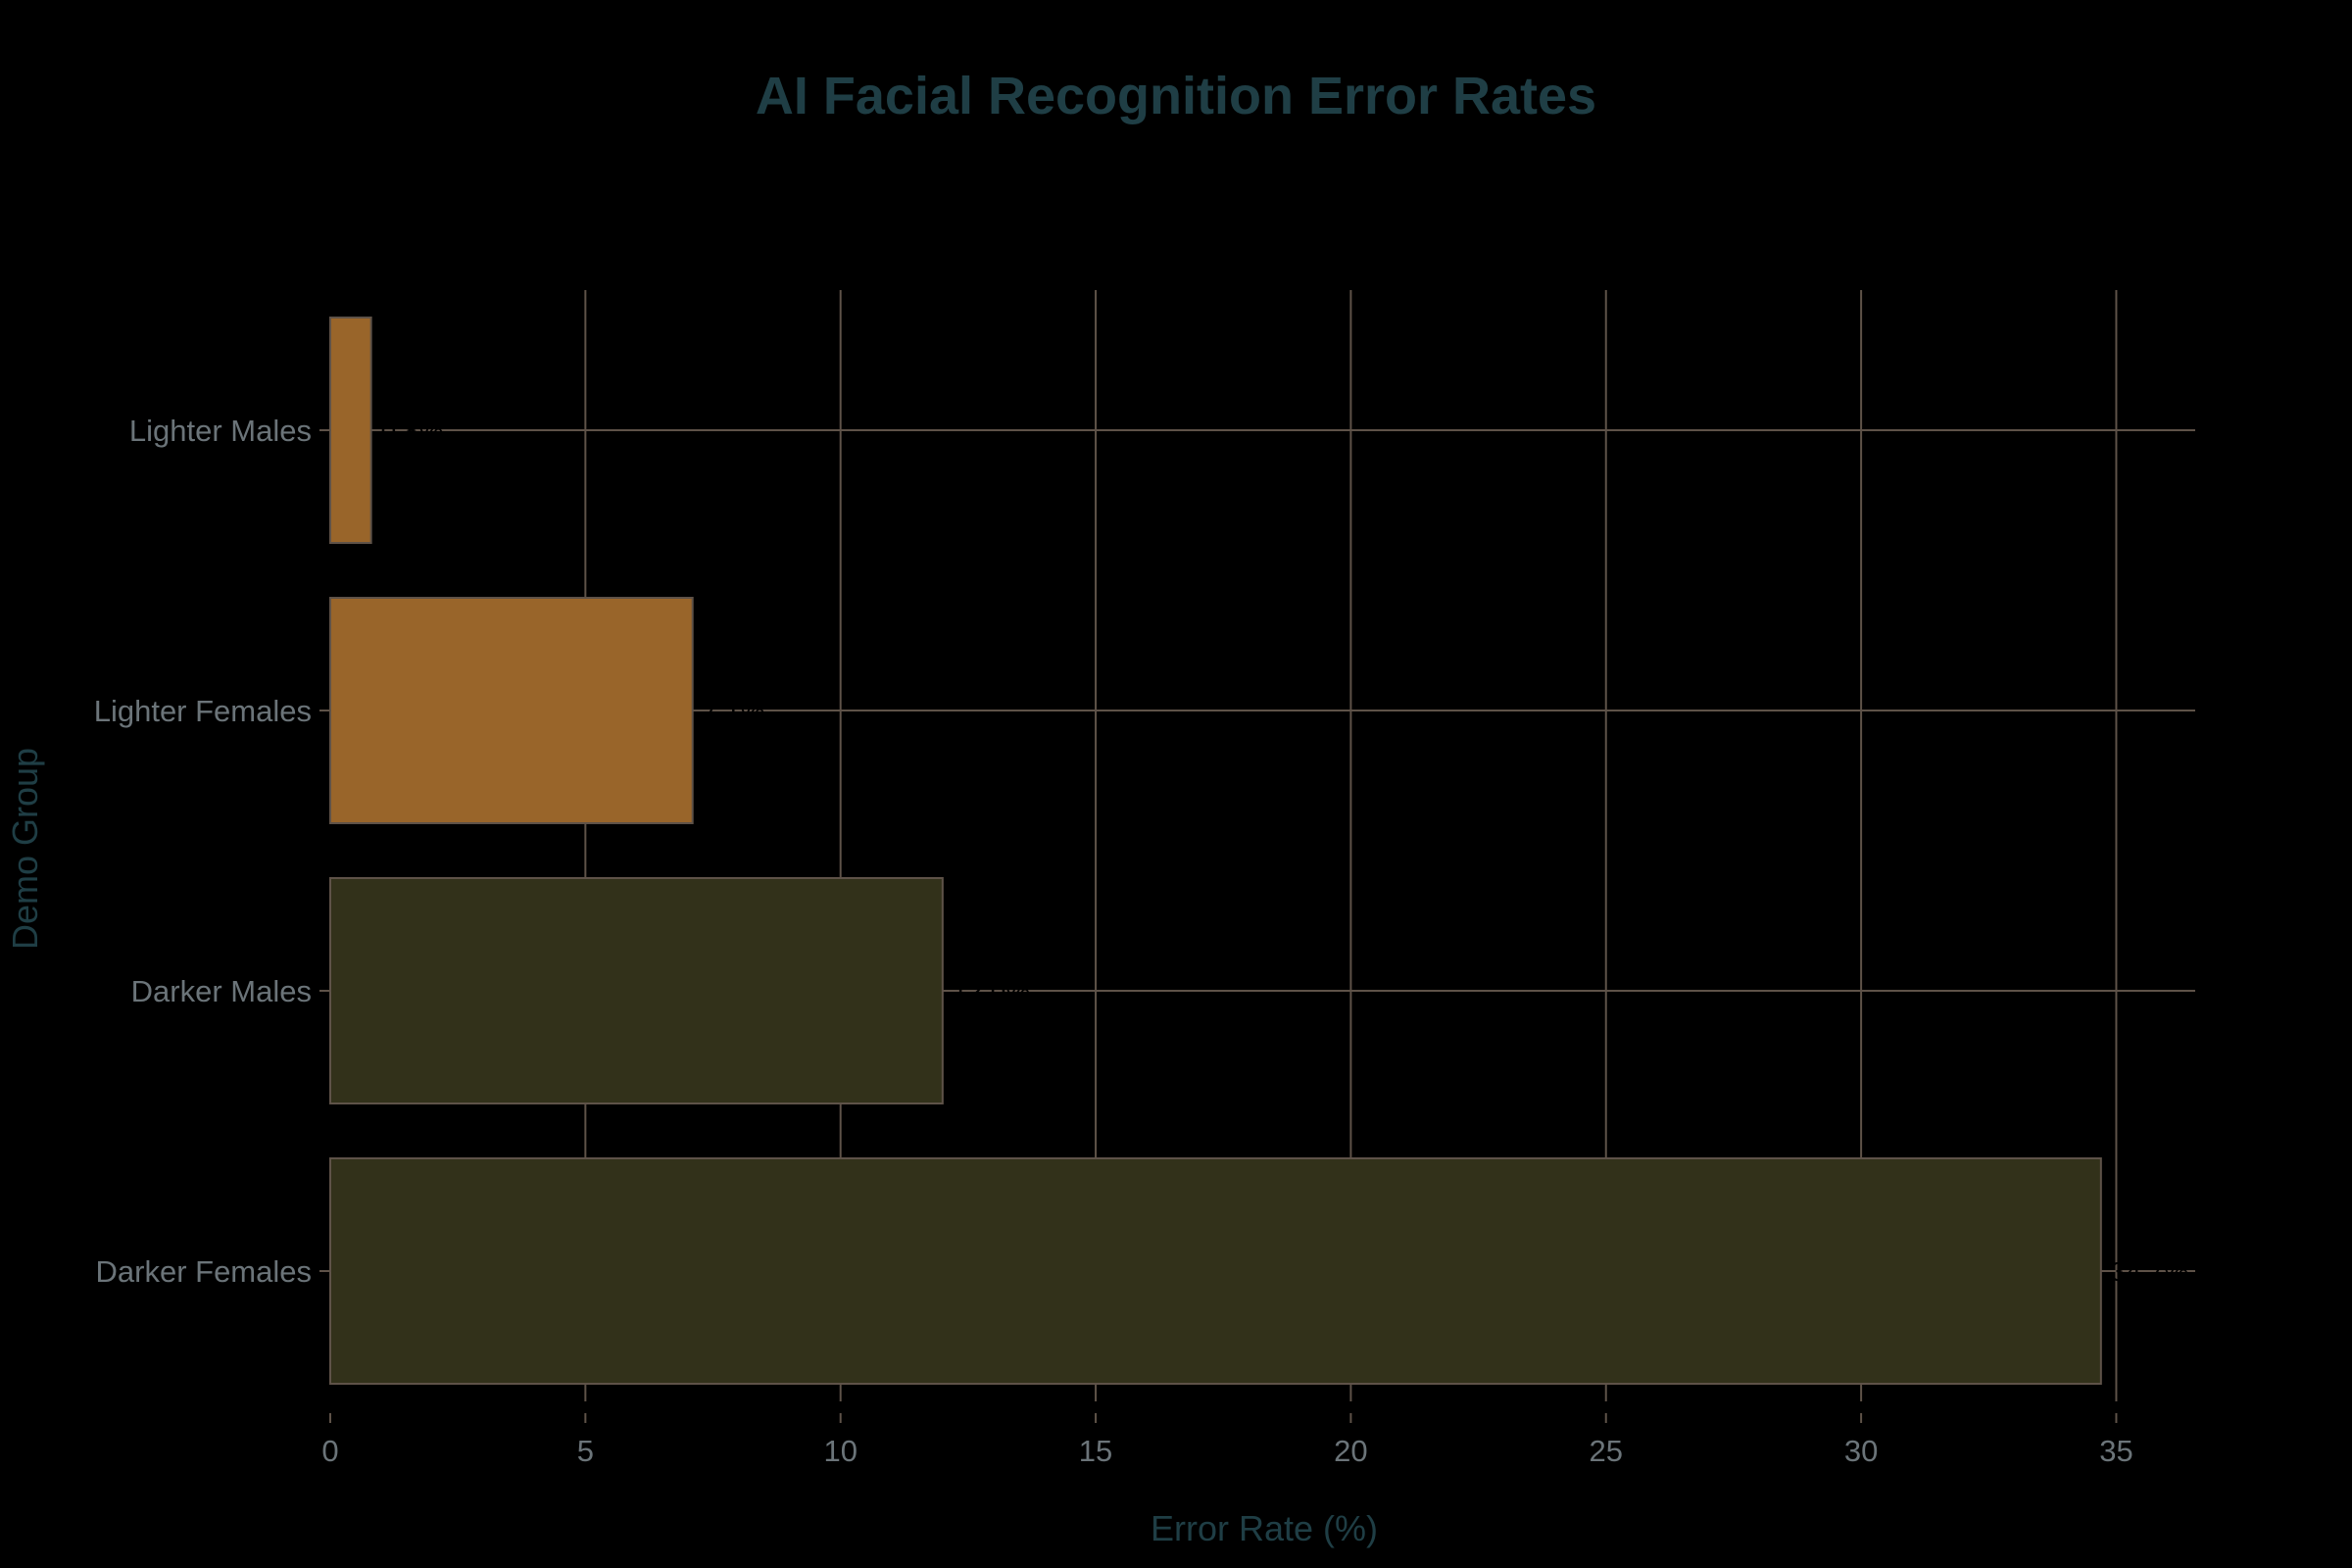 This screenshot has width=2352, height=1568. Describe the element at coordinates (1264, 1528) in the screenshot. I see `x-axis-title: Error Rate (%)` at that location.